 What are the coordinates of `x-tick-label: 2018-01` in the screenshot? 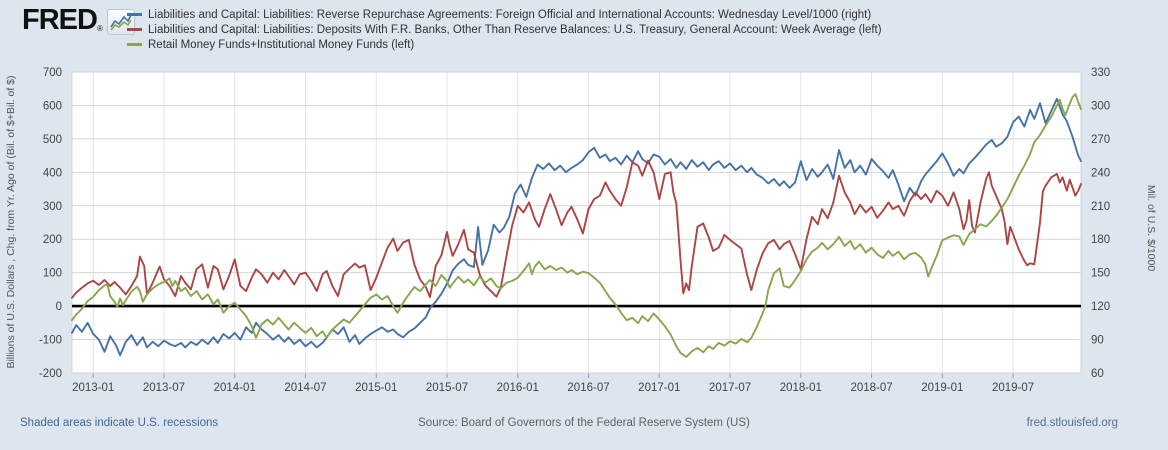 It's located at (801, 388).